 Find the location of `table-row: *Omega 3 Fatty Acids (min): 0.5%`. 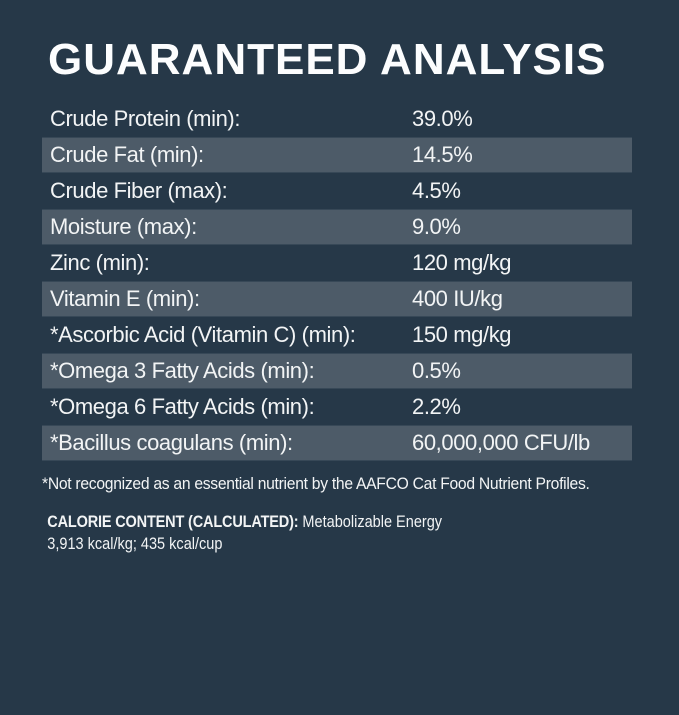

table-row: *Omega 3 Fatty Acids (min): 0.5% is located at coordinates (337, 371).